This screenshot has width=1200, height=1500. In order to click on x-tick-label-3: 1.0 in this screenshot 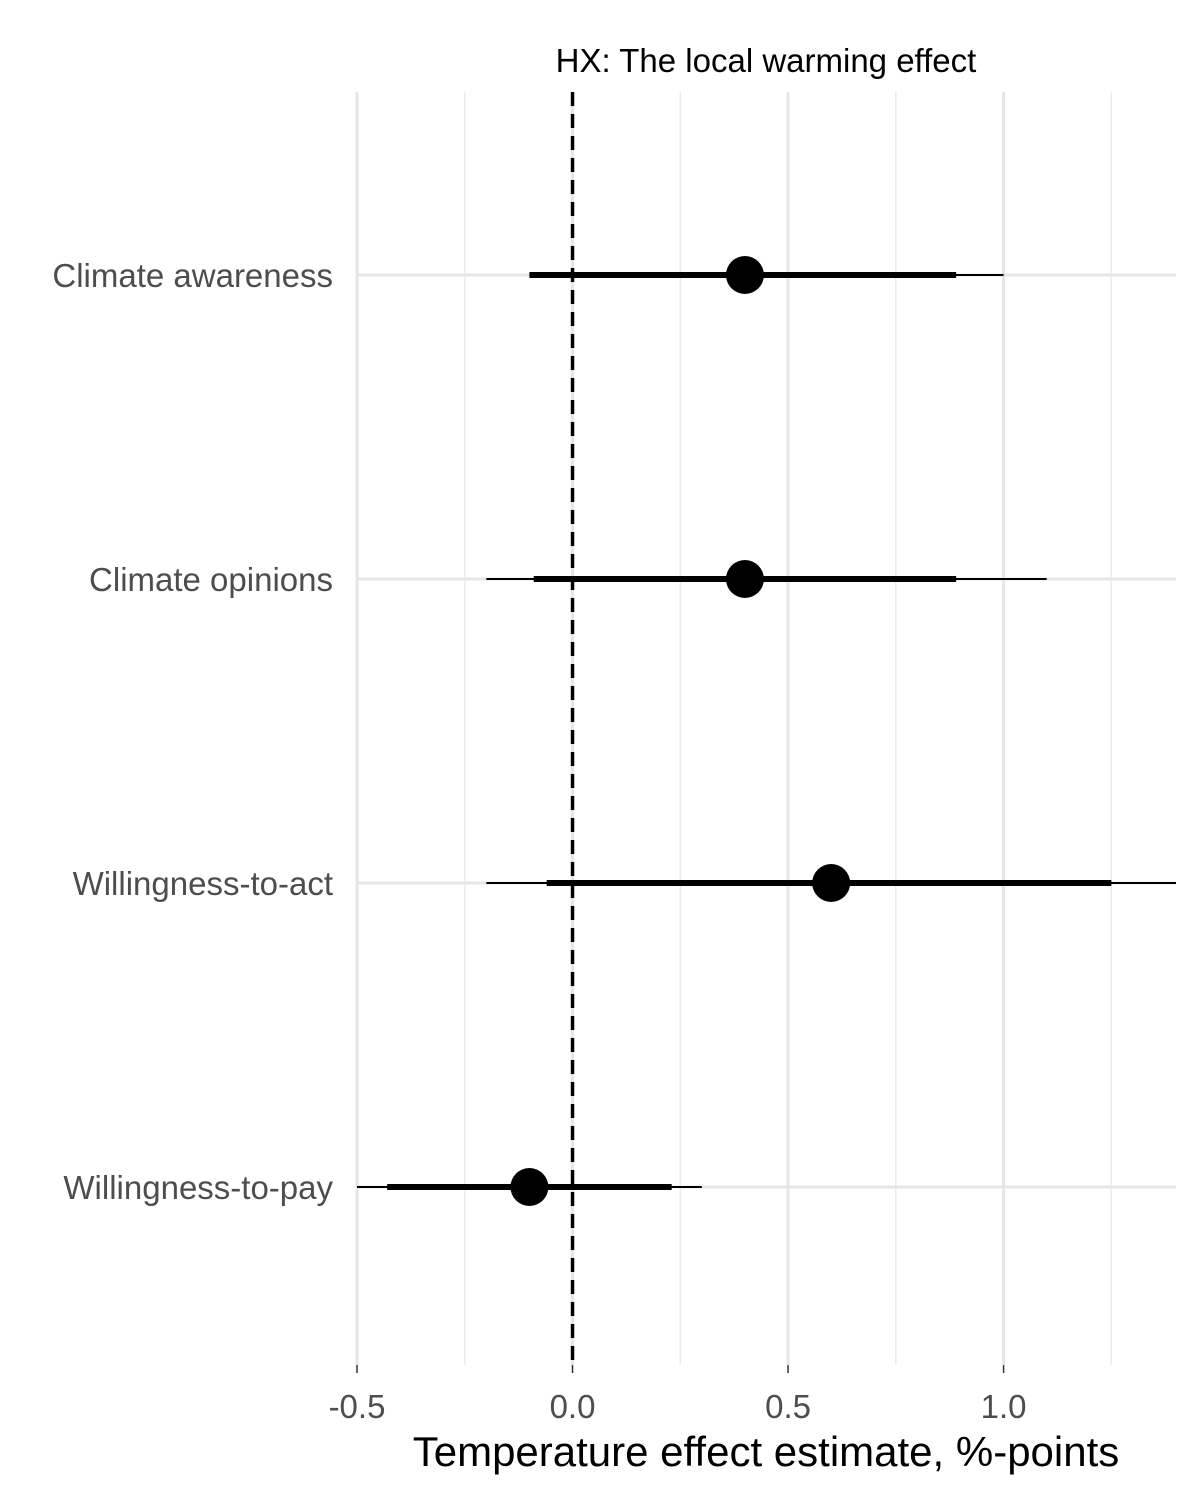, I will do `click(1004, 1406)`.